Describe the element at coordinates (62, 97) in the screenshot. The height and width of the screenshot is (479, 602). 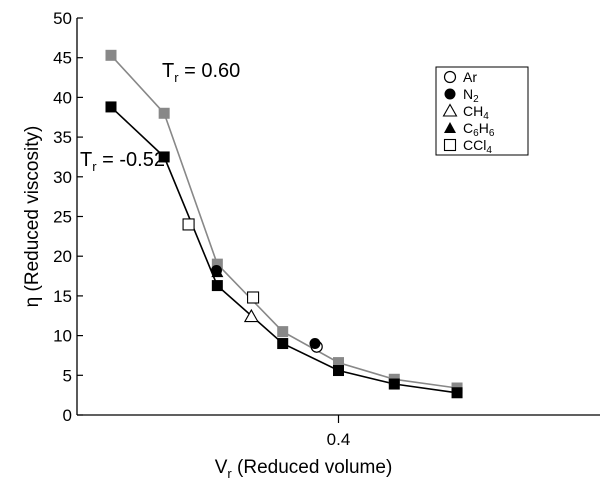
I see `y-tick-label: 40` at that location.